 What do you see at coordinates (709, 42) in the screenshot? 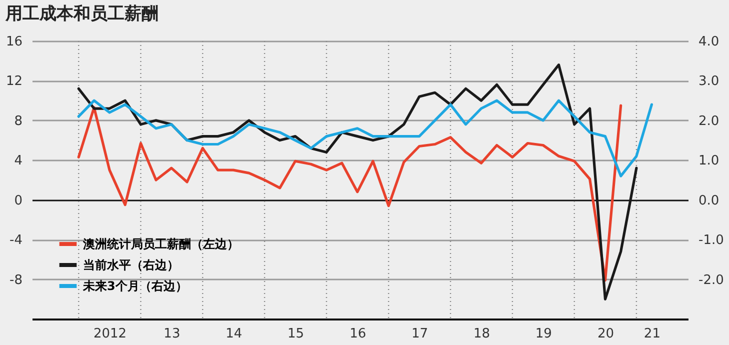
I see `y2-tick-label: 4.0` at bounding box center [709, 42].